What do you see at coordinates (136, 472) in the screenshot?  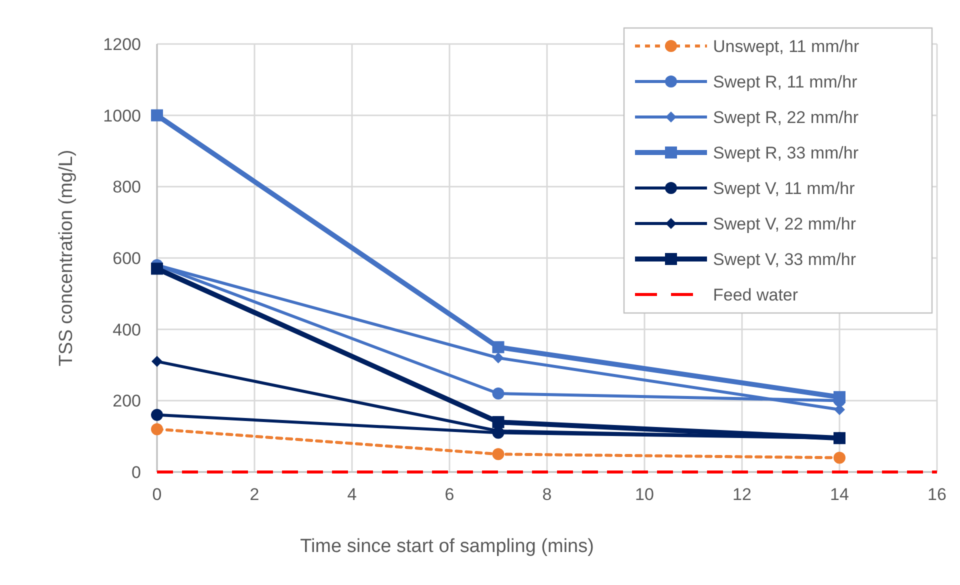 I see `y-tick-label: 0` at bounding box center [136, 472].